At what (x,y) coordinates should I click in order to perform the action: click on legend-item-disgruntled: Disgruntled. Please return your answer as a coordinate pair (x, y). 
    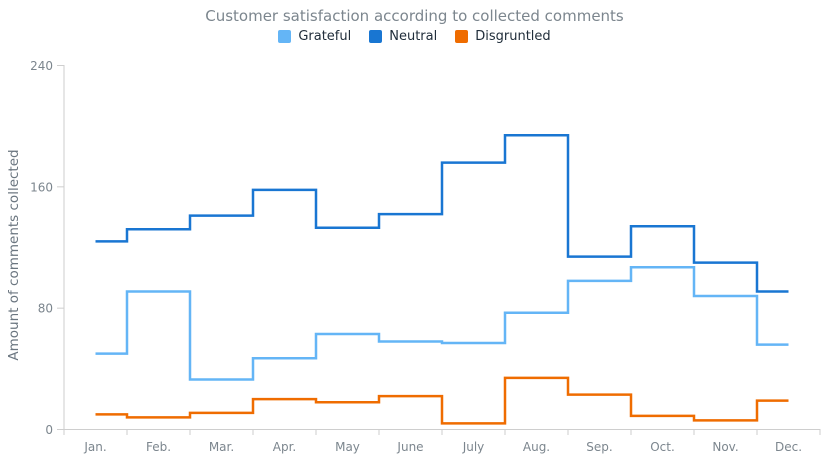
    Looking at the image, I should click on (503, 36).